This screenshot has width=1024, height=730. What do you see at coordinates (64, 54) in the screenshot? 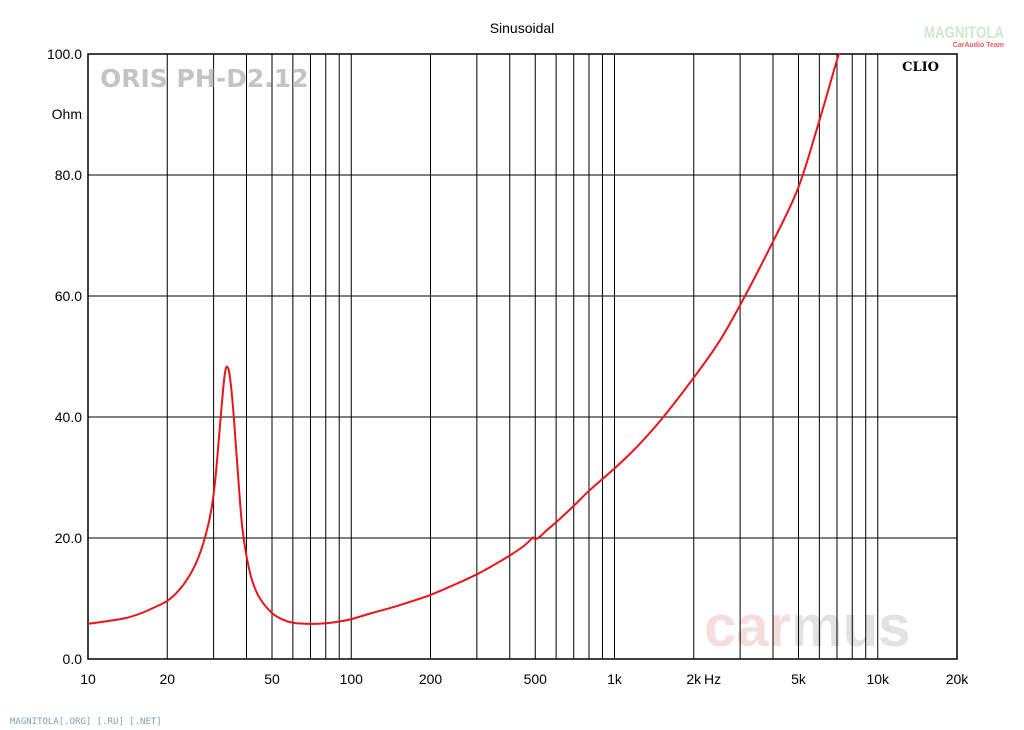
I see `y-tick-label: 100.0` at bounding box center [64, 54].